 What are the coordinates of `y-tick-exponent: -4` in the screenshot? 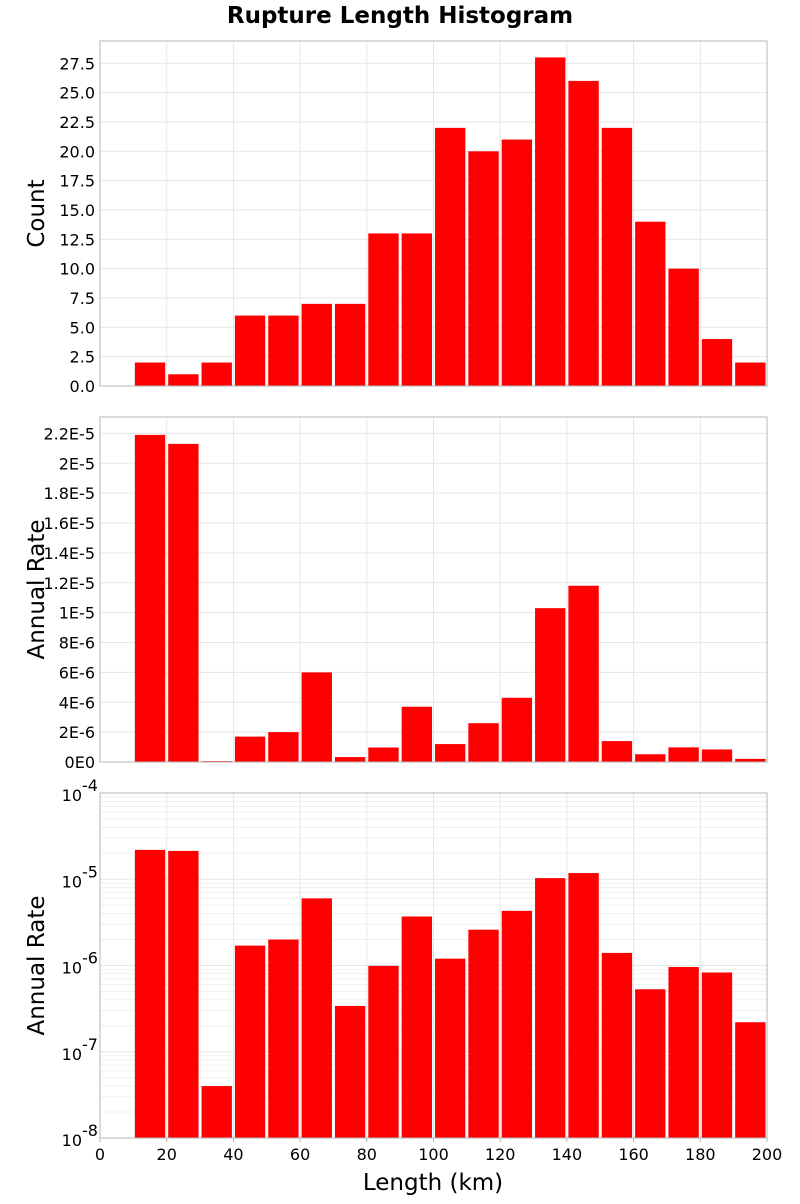 It's located at (90, 785).